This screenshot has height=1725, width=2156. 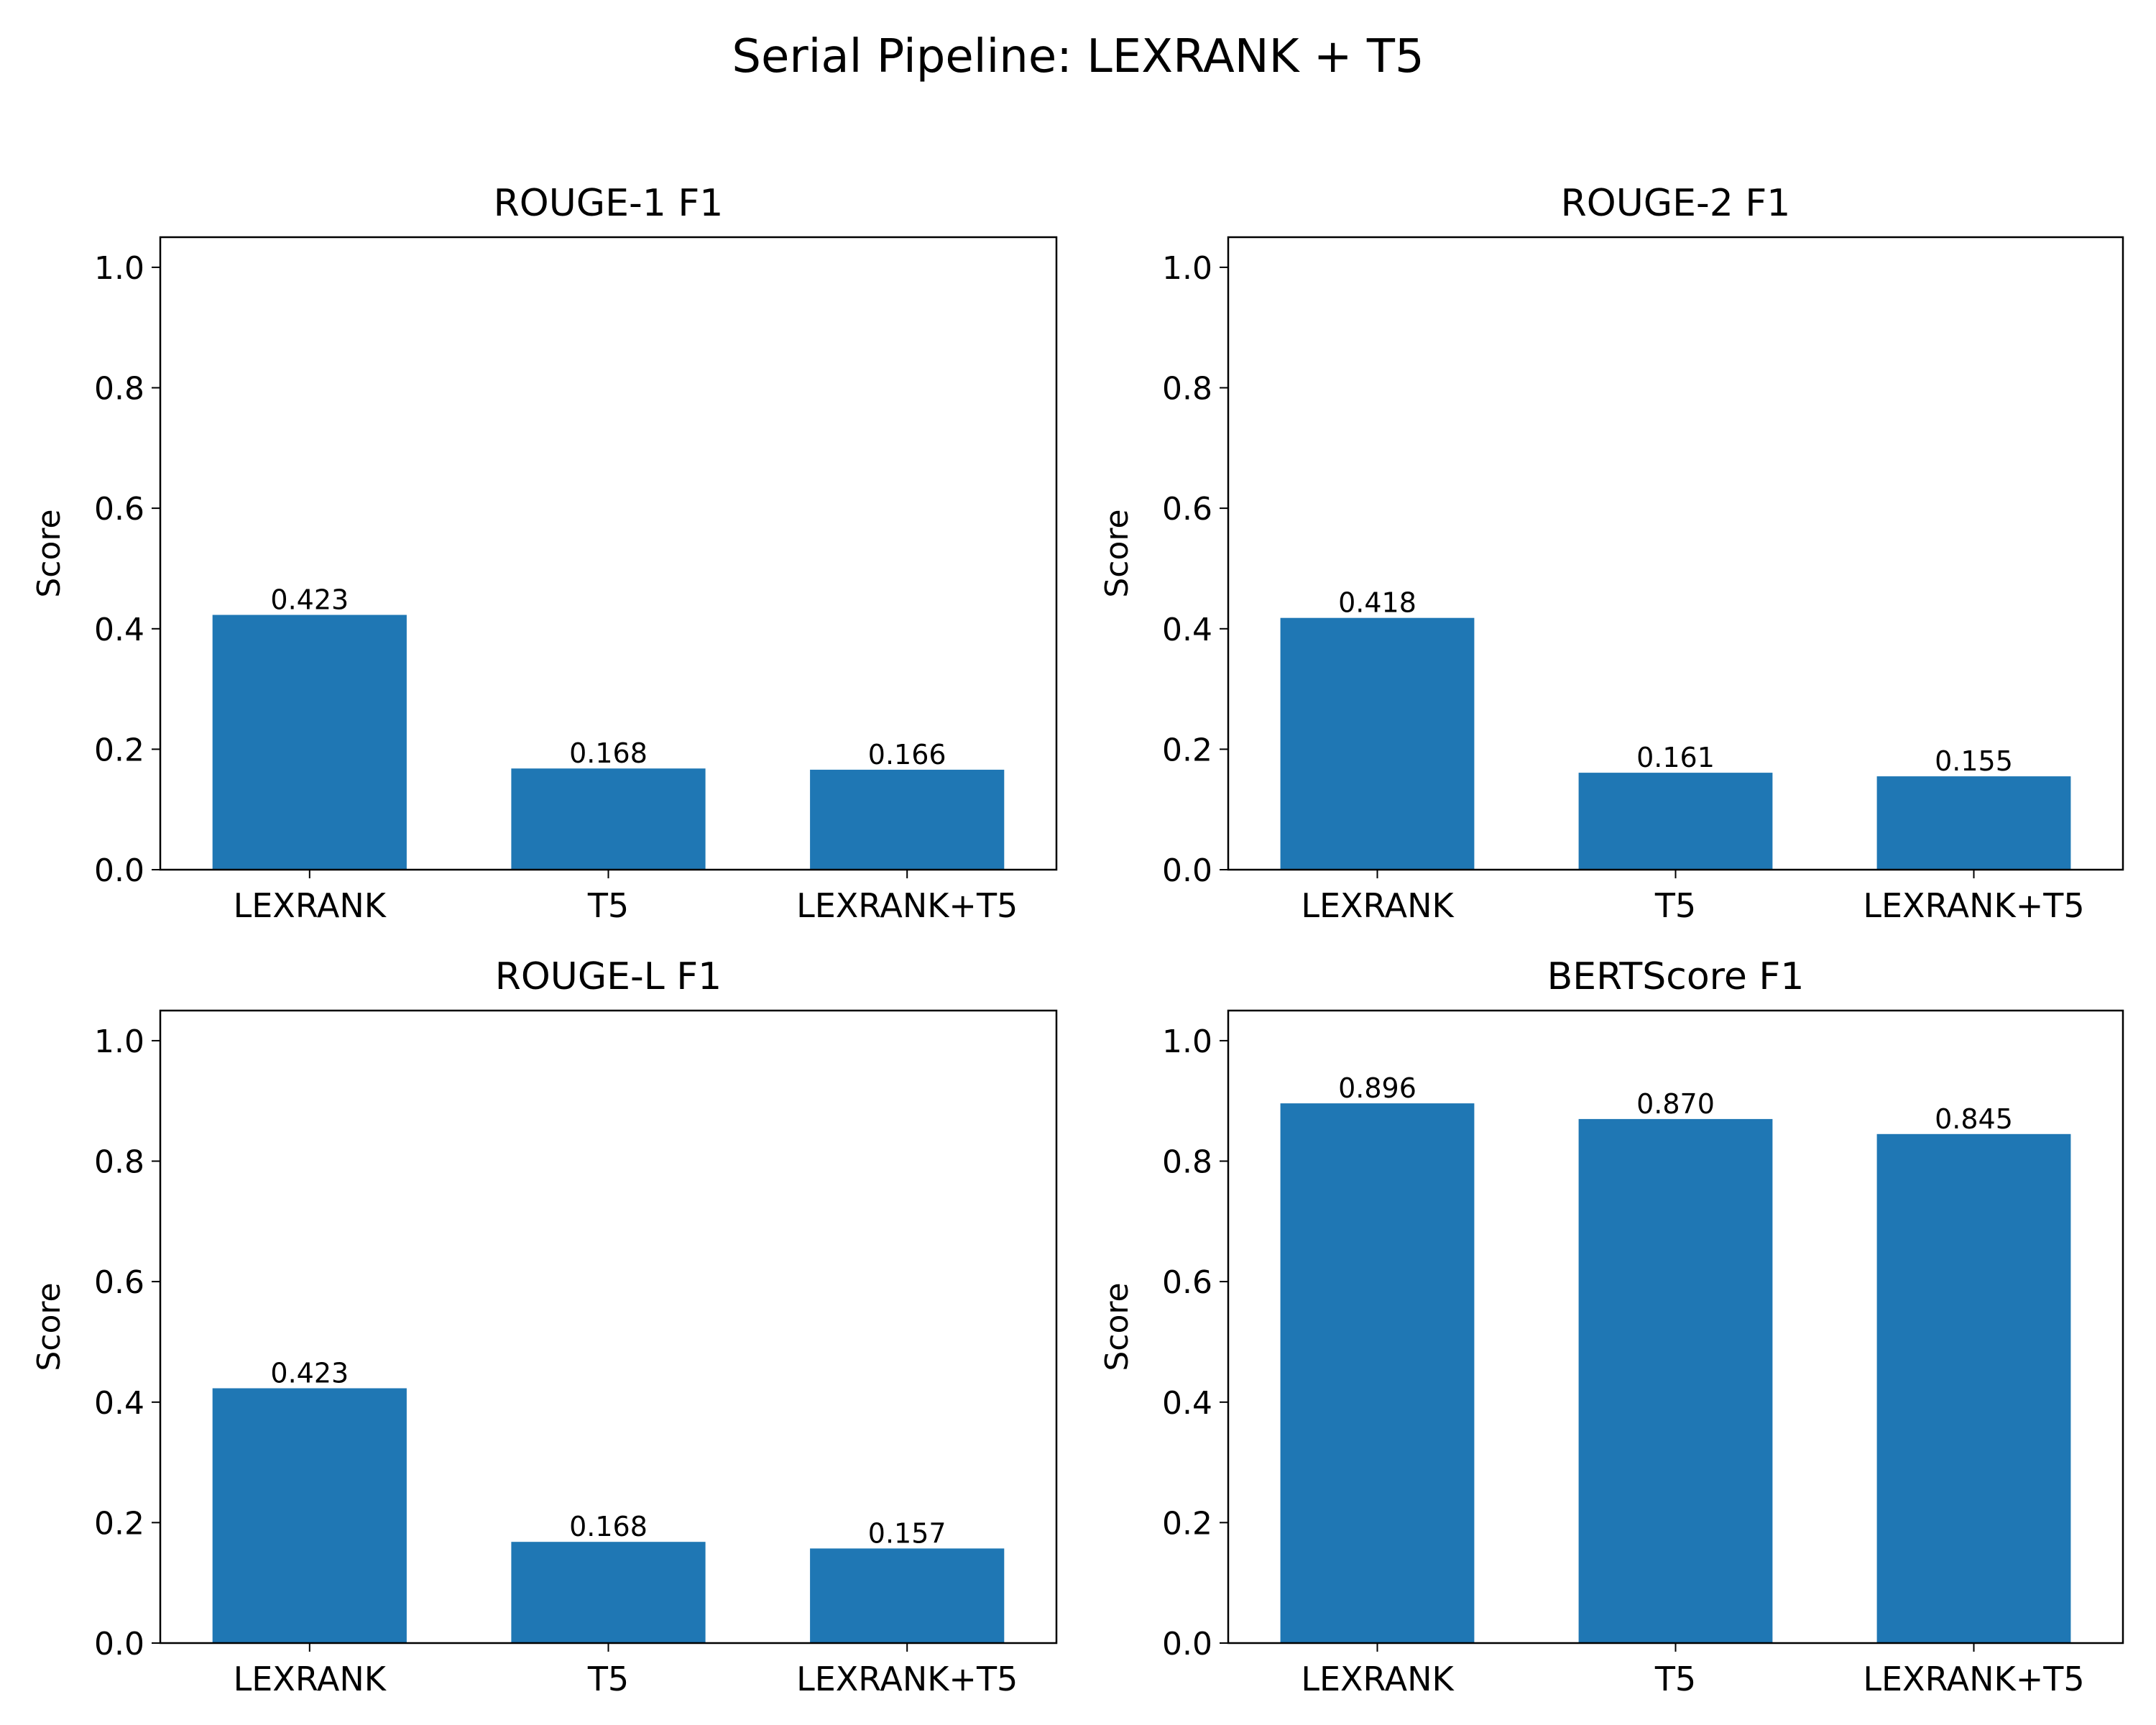 I want to click on subplot-title: ROUGE-L F1, so click(x=608, y=976).